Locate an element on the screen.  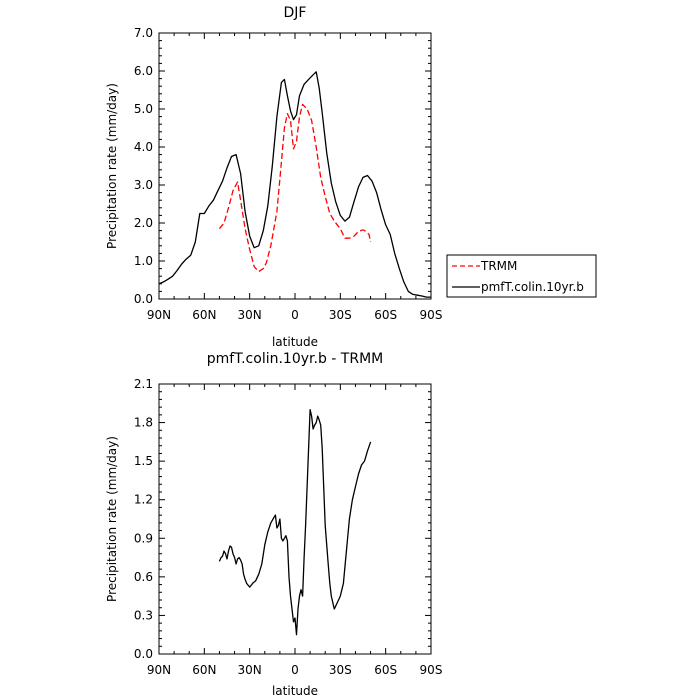
bottom-chart-title: pmfT.colin.10yr.b - TRMM is located at coordinates (295, 359).